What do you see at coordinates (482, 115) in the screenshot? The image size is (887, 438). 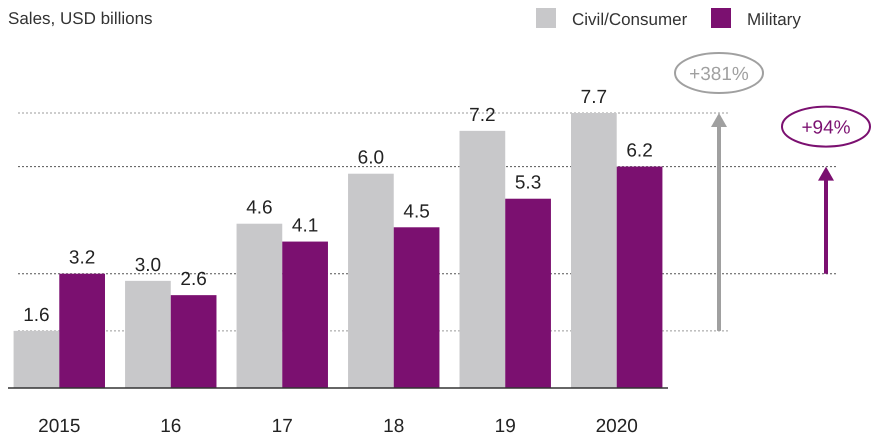 I see `data-label: 7.2` at bounding box center [482, 115].